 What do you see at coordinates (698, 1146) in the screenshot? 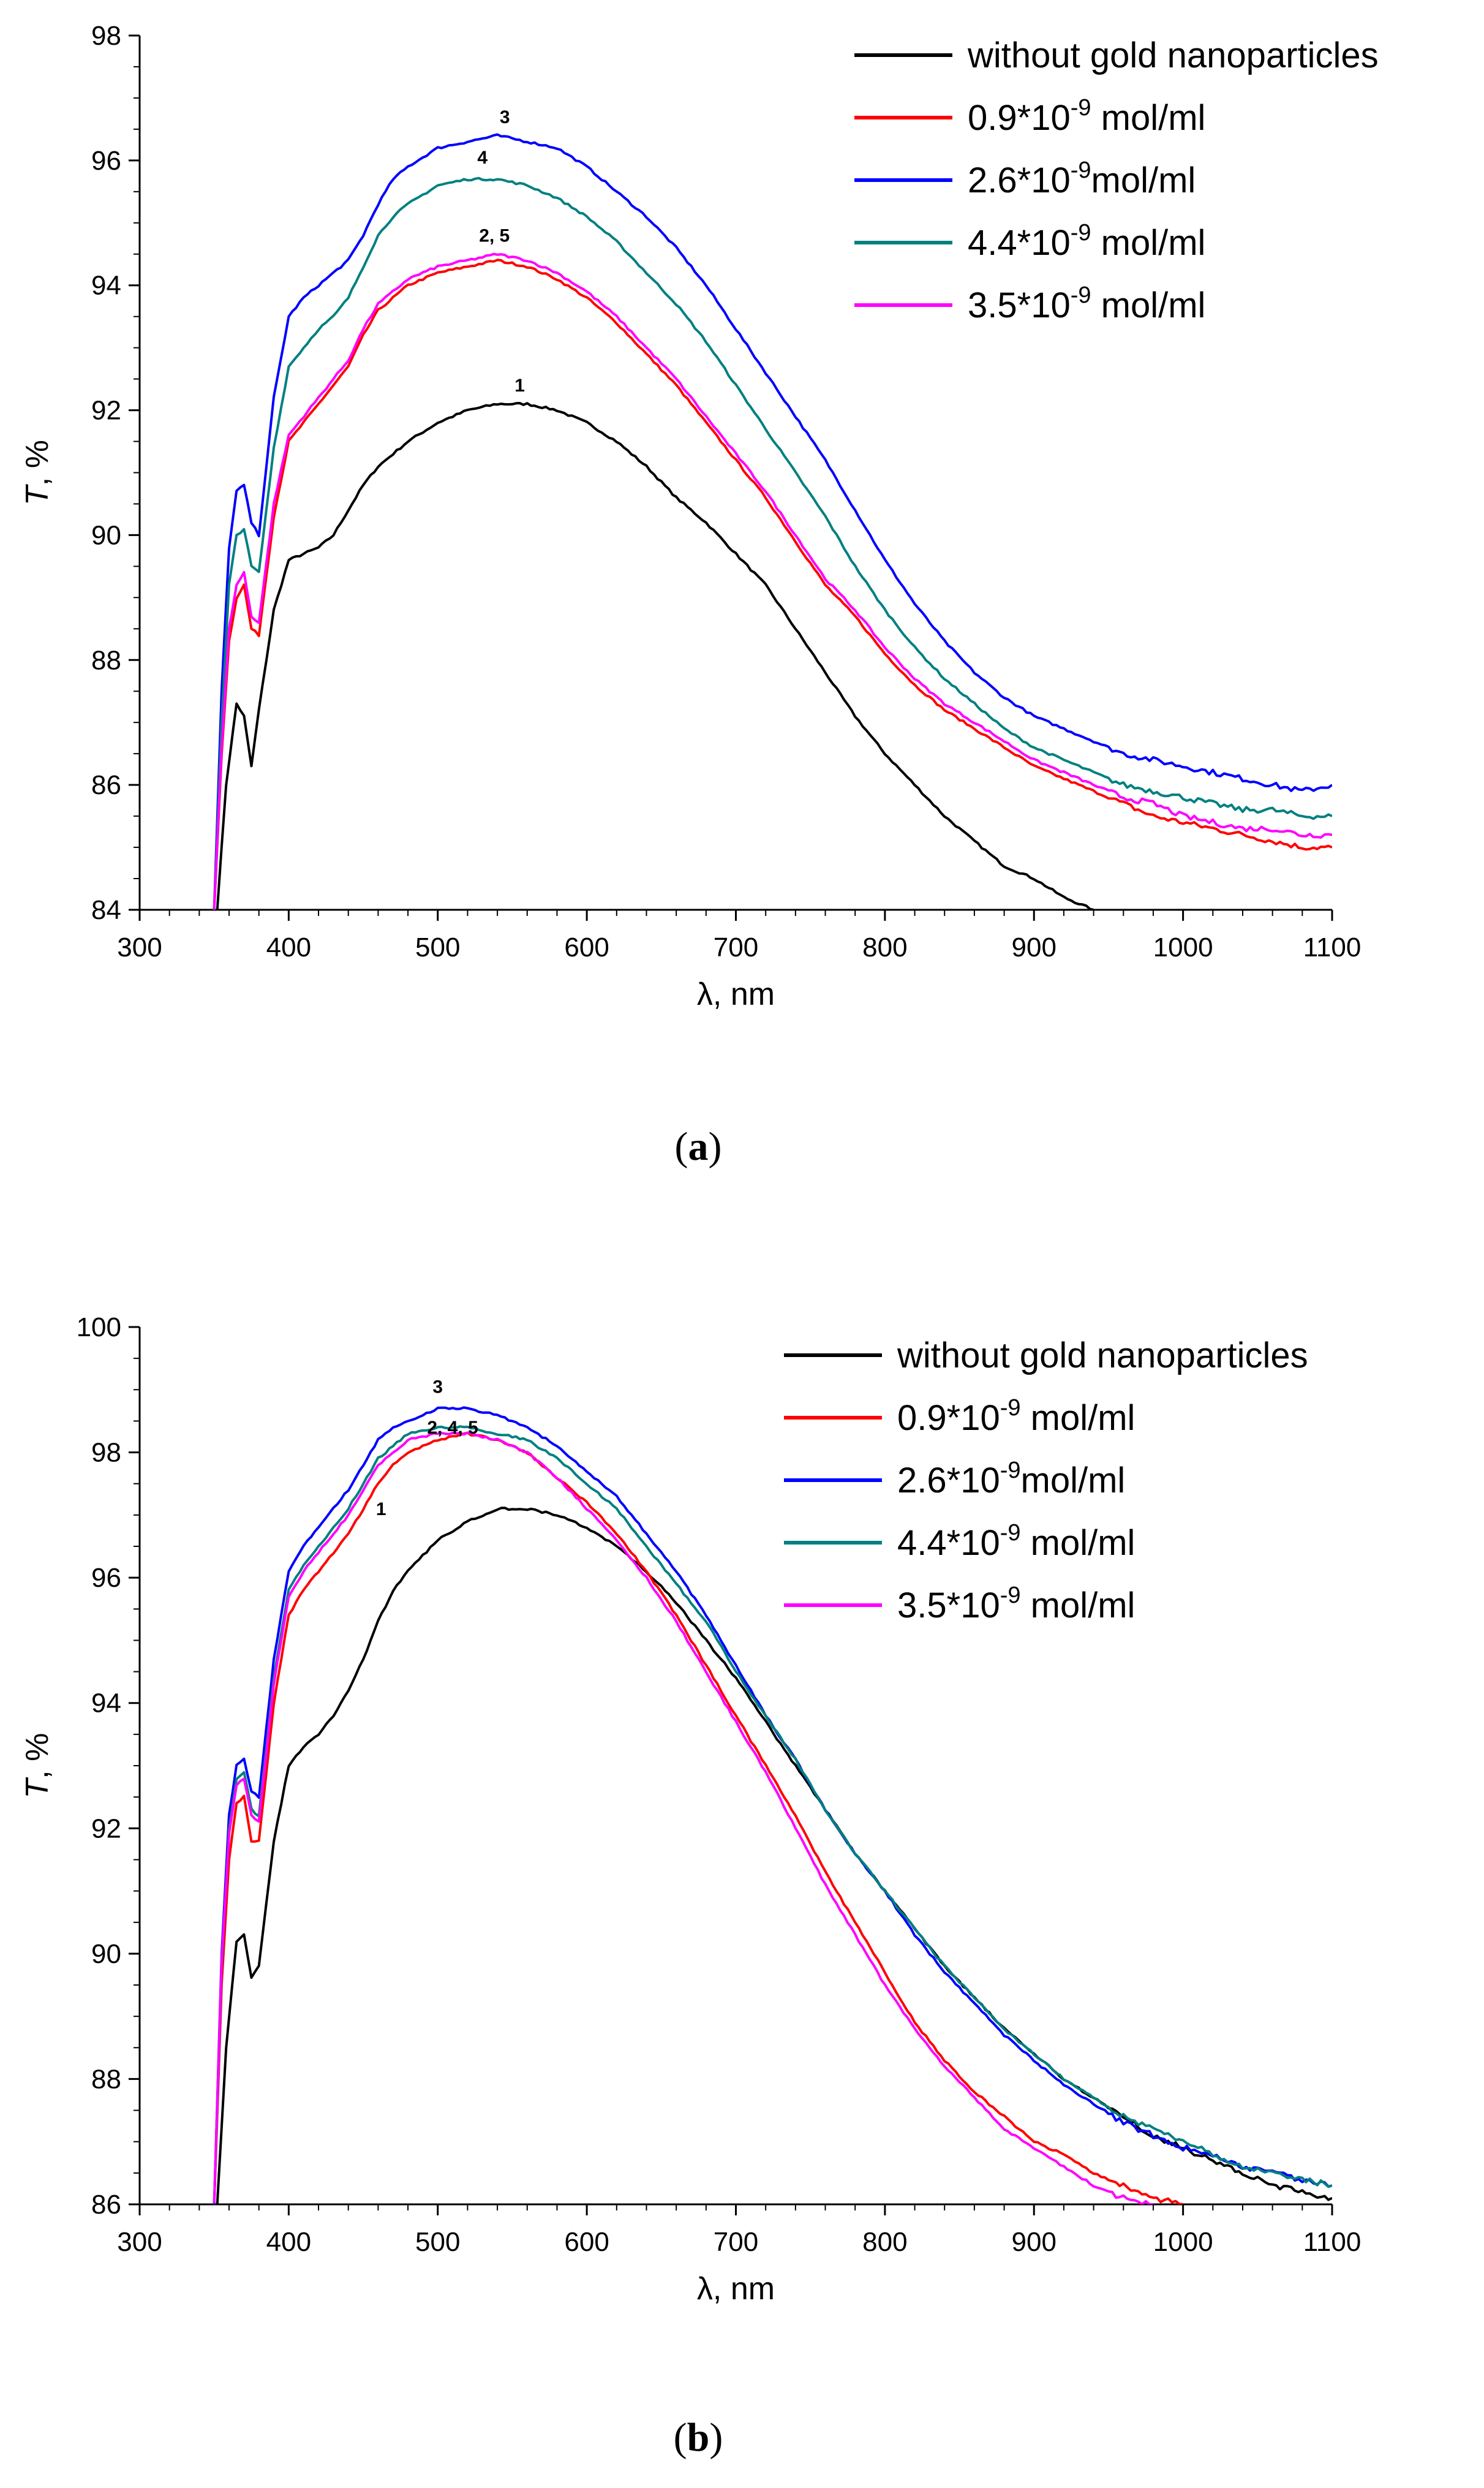
I see `panel-caption: (a)` at bounding box center [698, 1146].